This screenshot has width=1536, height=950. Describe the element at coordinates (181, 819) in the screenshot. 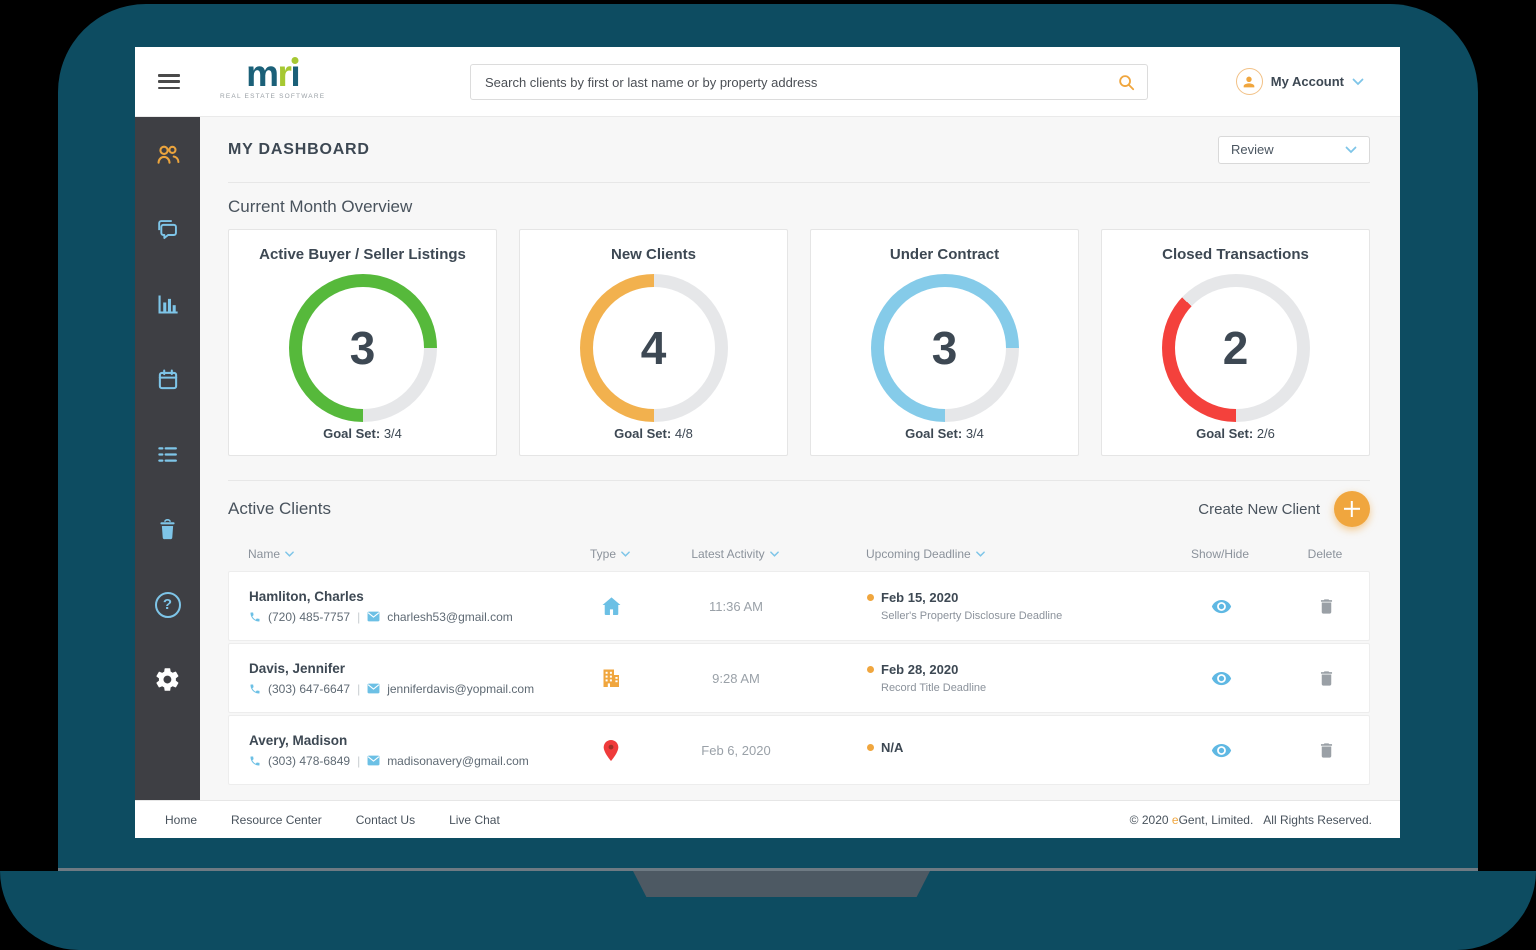

I see `footer-link-home: Home` at that location.